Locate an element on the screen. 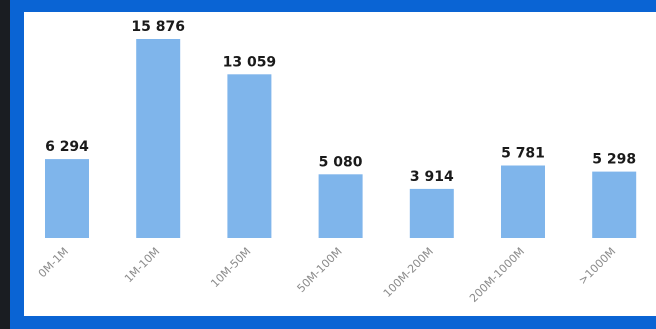  tick-label-5: 200M-1000M is located at coordinates (497, 275).